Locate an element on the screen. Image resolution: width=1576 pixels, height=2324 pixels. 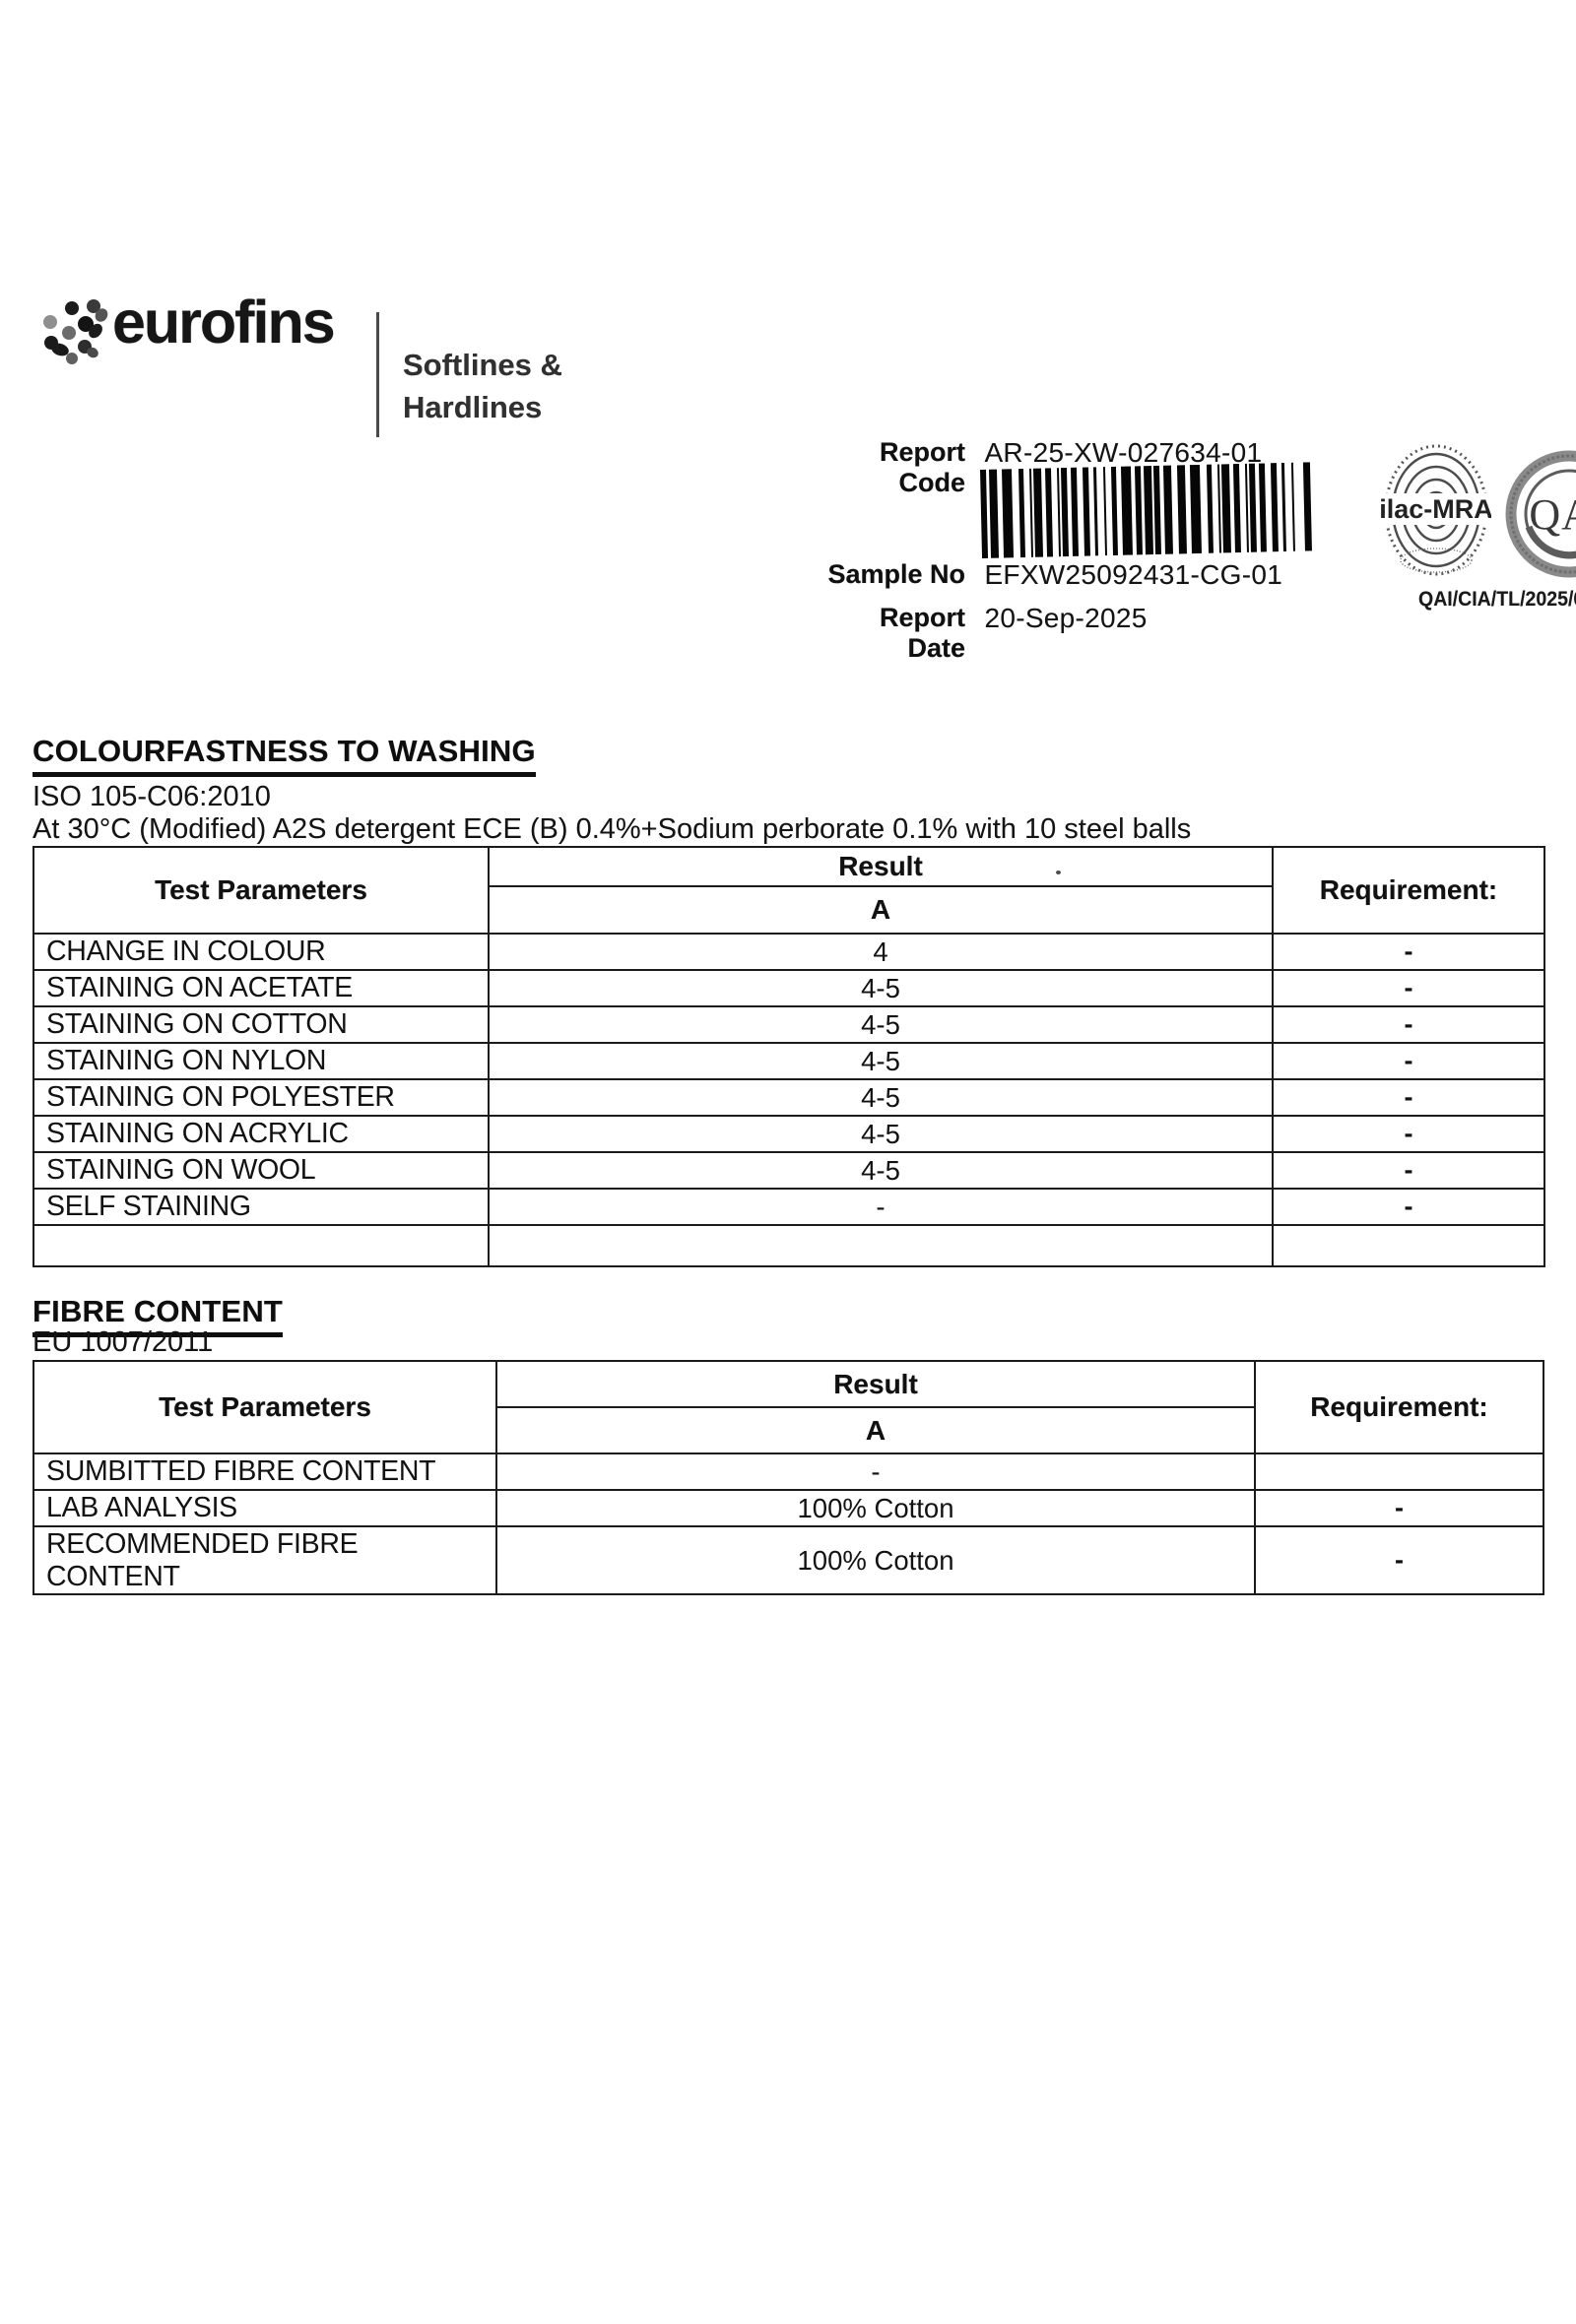
param-cell: STAINING ON NYLON is located at coordinates (261, 1061).